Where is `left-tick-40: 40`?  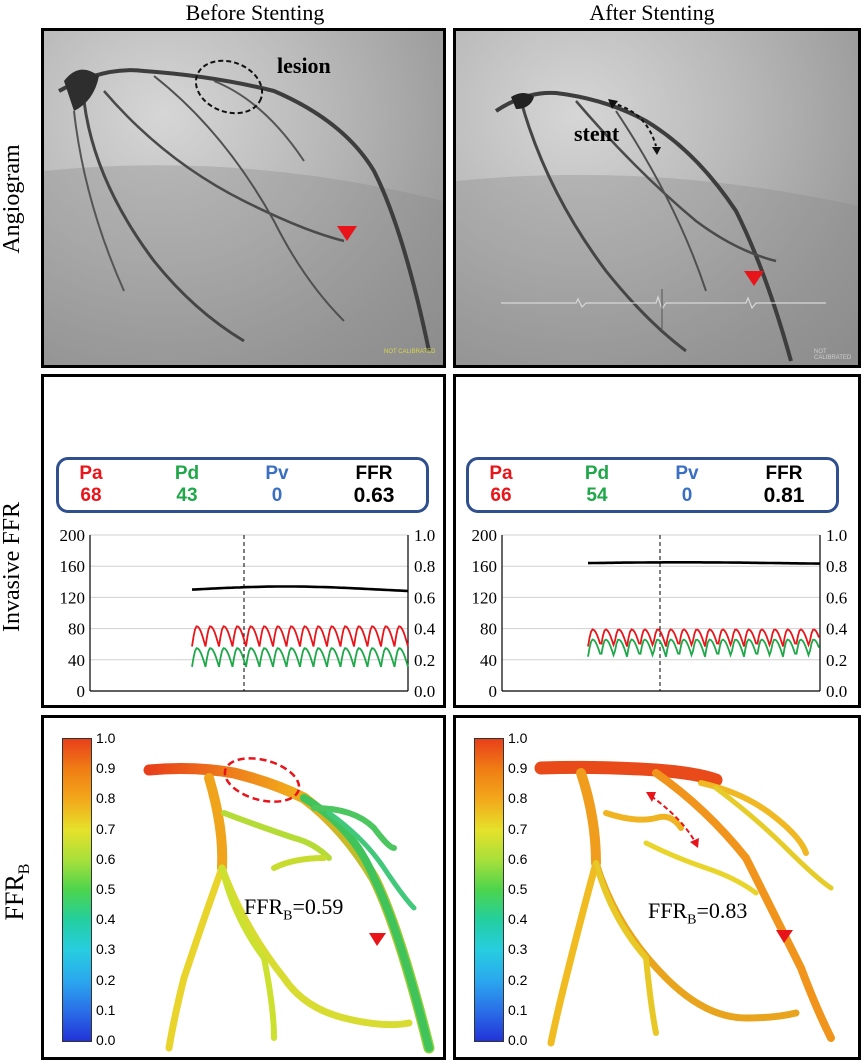 left-tick-40: 40 is located at coordinates (488, 660).